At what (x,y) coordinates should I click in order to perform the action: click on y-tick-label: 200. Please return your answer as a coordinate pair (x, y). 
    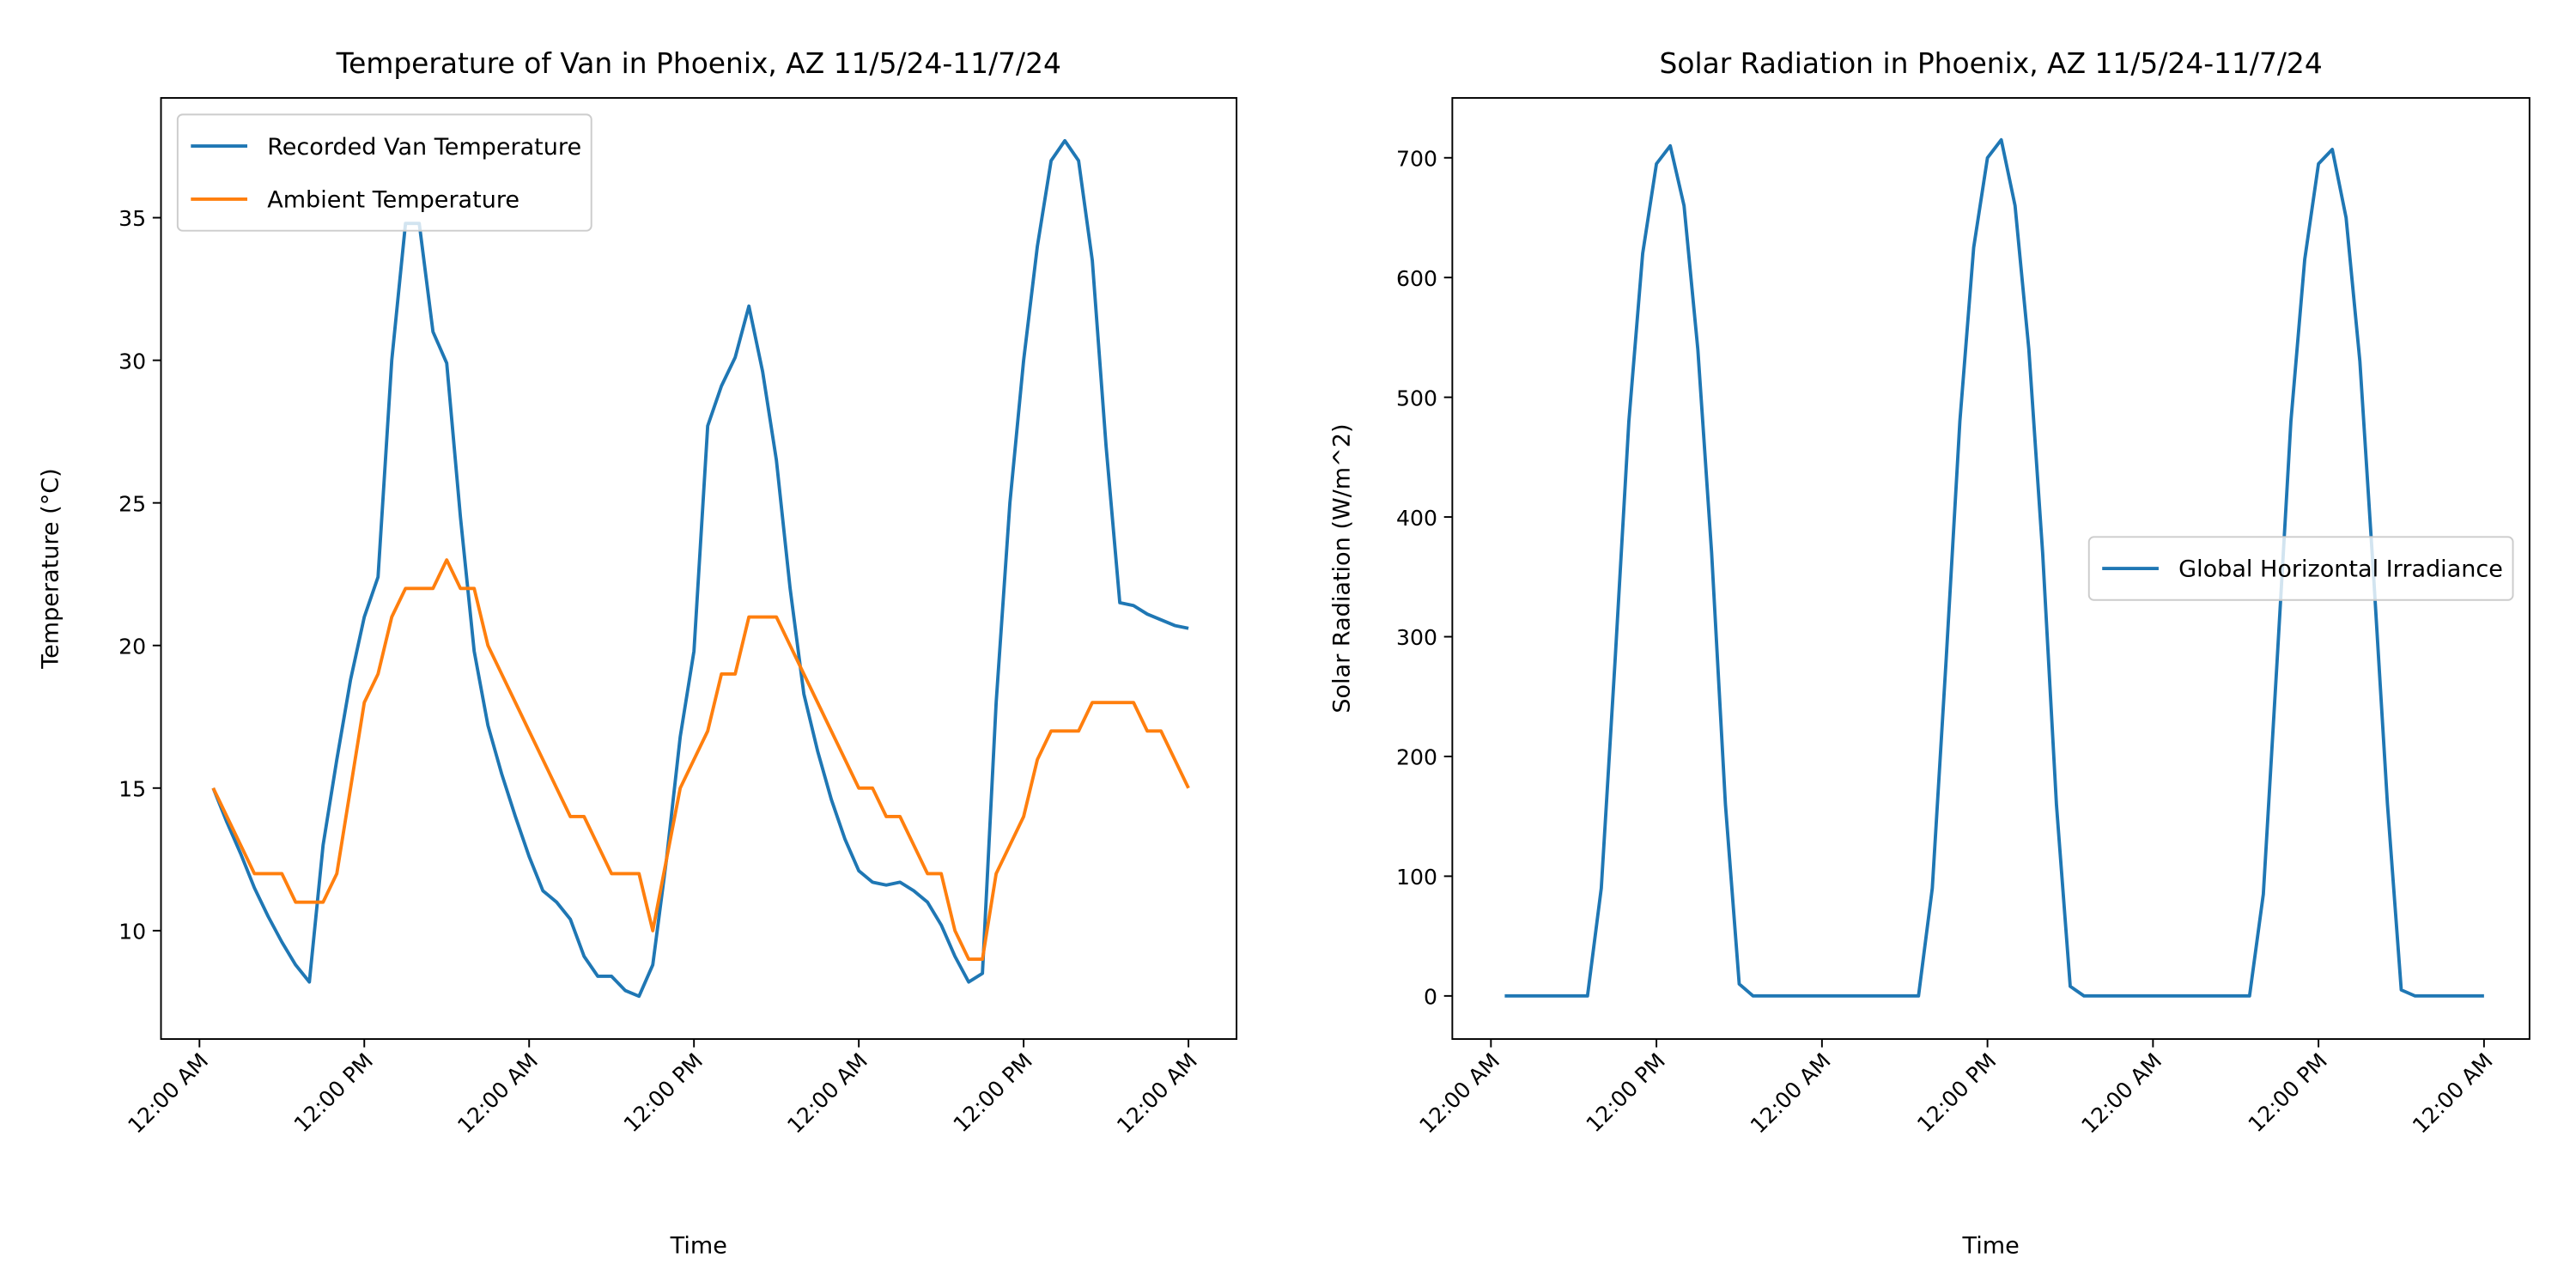
    Looking at the image, I should click on (1416, 757).